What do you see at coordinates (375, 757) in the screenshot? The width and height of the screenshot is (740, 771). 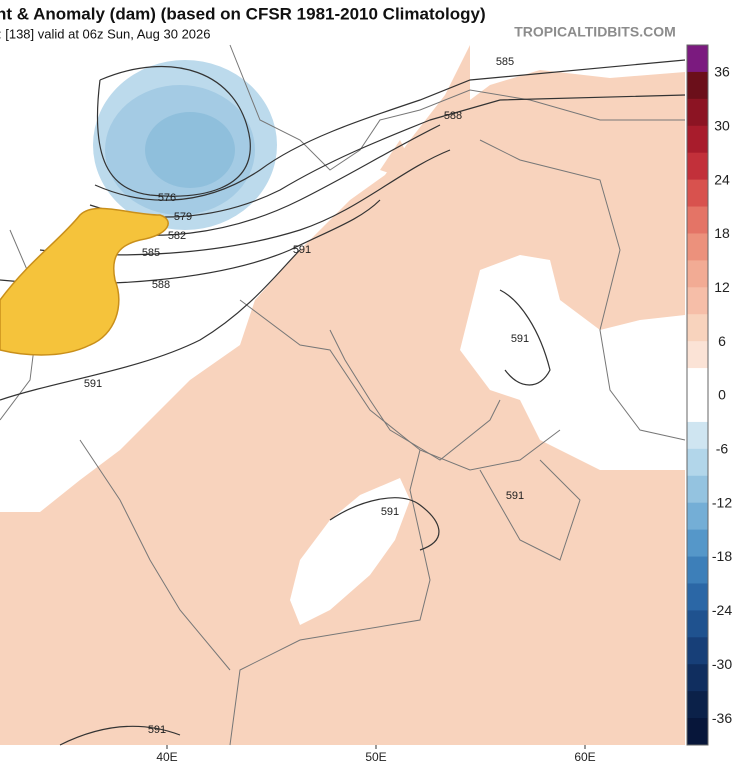 I see `longitude-label: 50E` at bounding box center [375, 757].